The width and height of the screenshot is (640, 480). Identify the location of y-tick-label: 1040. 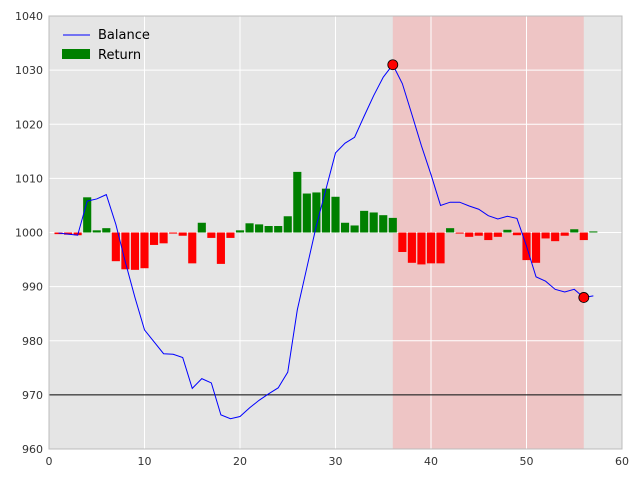
(29, 16).